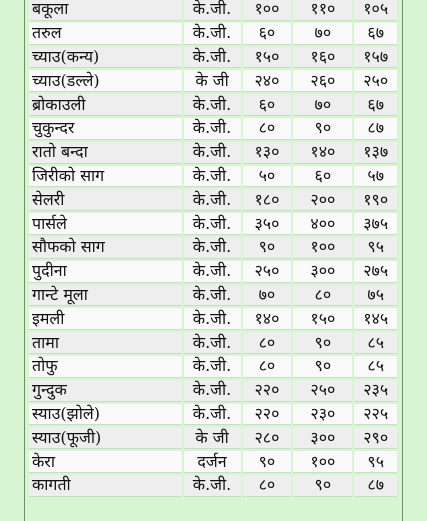 The width and height of the screenshot is (427, 521). What do you see at coordinates (323, 295) in the screenshot?
I see `max-price-cell: ८०` at bounding box center [323, 295].